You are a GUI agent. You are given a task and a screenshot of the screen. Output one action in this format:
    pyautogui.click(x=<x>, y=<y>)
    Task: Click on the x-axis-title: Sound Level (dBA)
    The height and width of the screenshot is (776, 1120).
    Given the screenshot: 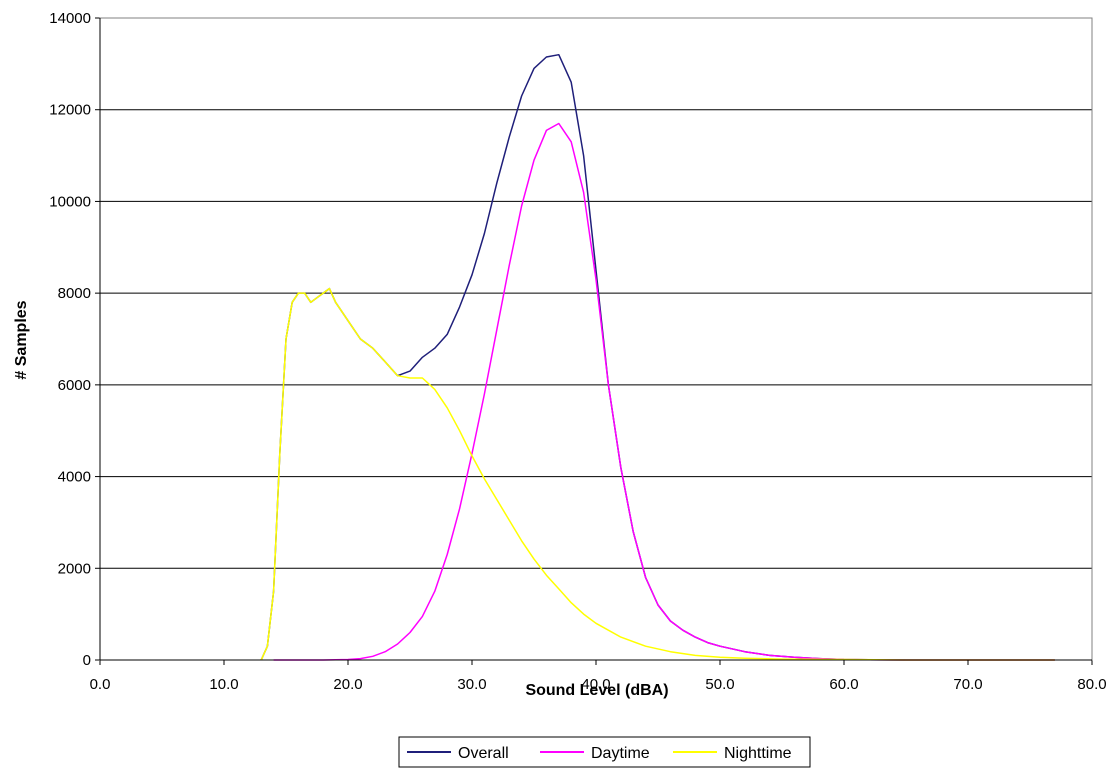 What is the action you would take?
    pyautogui.click(x=596, y=690)
    